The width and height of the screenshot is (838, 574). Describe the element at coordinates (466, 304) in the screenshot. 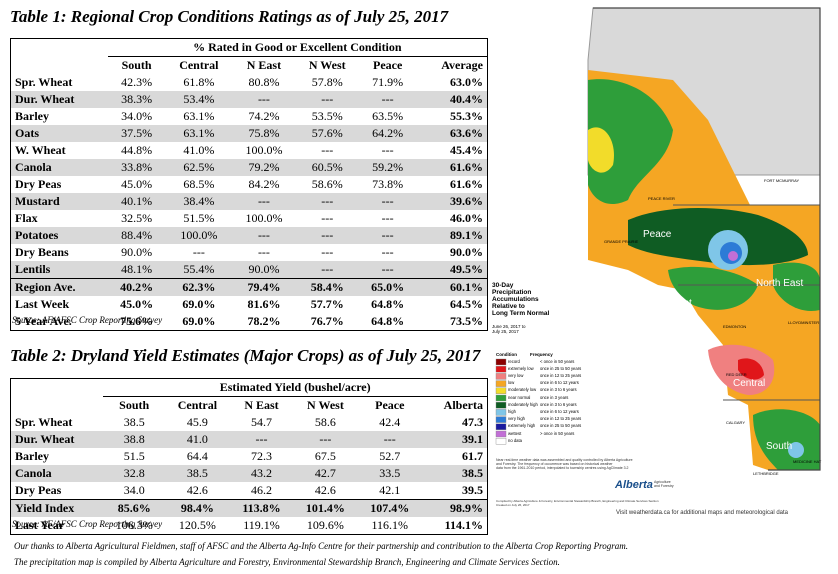

I see `table-cell: 64.5%` at that location.